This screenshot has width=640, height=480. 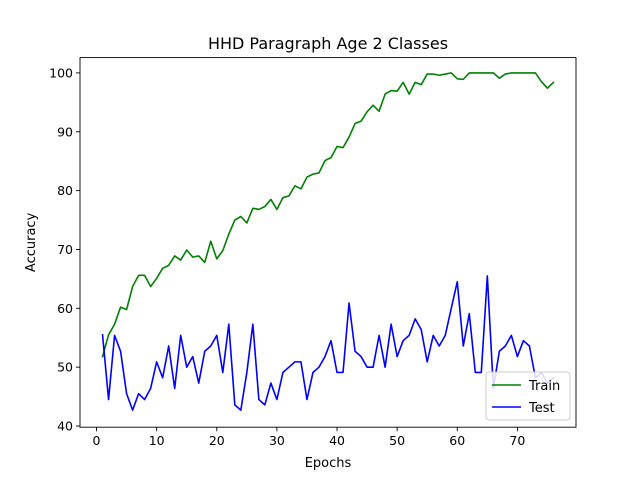 I want to click on x-tick-label: 40, so click(x=337, y=440).